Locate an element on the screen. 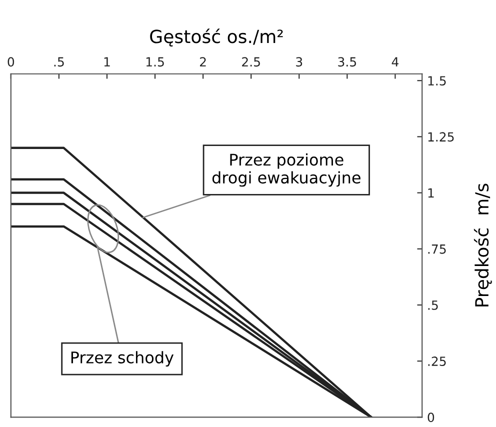 This screenshot has width=496, height=427. x-tick-label: 2 is located at coordinates (203, 61).